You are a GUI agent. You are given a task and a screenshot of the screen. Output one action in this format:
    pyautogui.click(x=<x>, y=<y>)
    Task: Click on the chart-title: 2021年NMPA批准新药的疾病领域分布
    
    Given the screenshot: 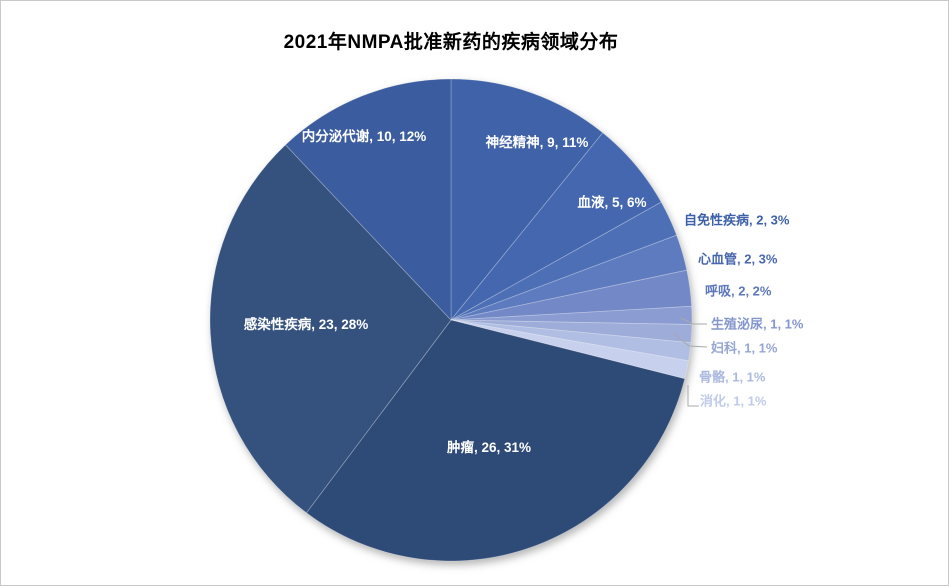 What is the action you would take?
    pyautogui.click(x=451, y=42)
    